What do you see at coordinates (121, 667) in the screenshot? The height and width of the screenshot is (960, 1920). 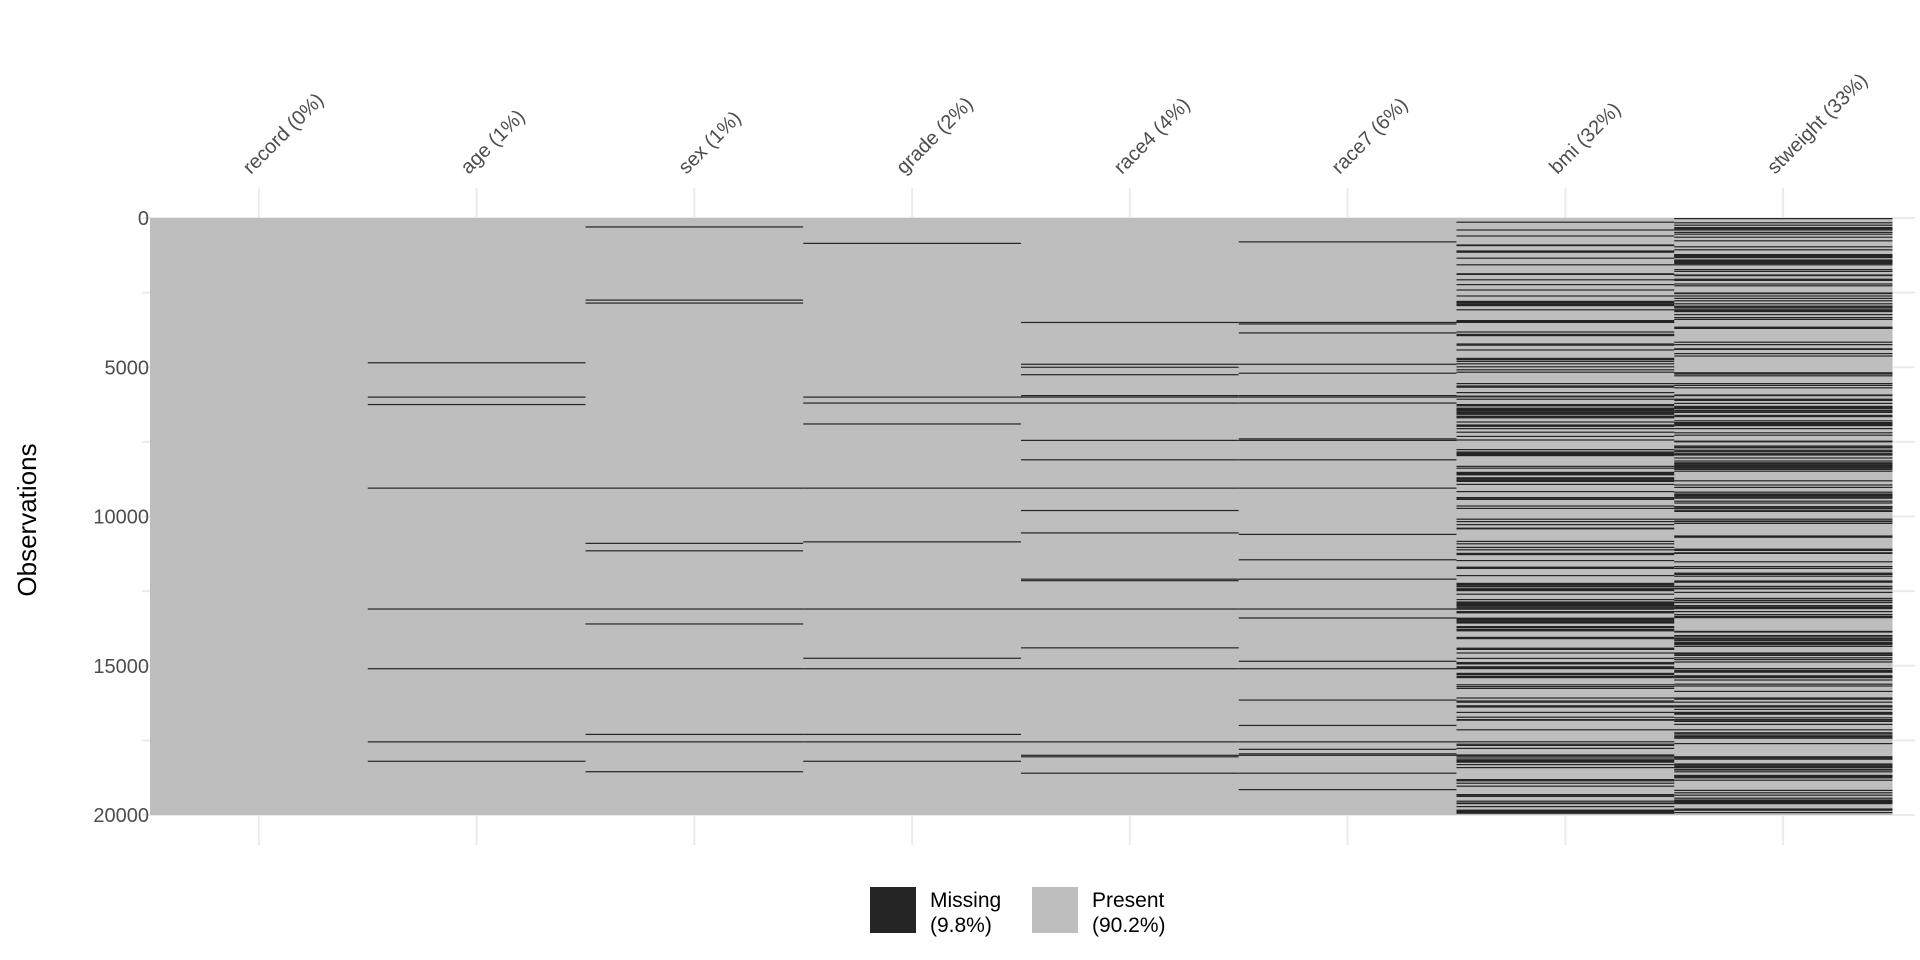 I see `y-tick-label: 15000` at bounding box center [121, 667].